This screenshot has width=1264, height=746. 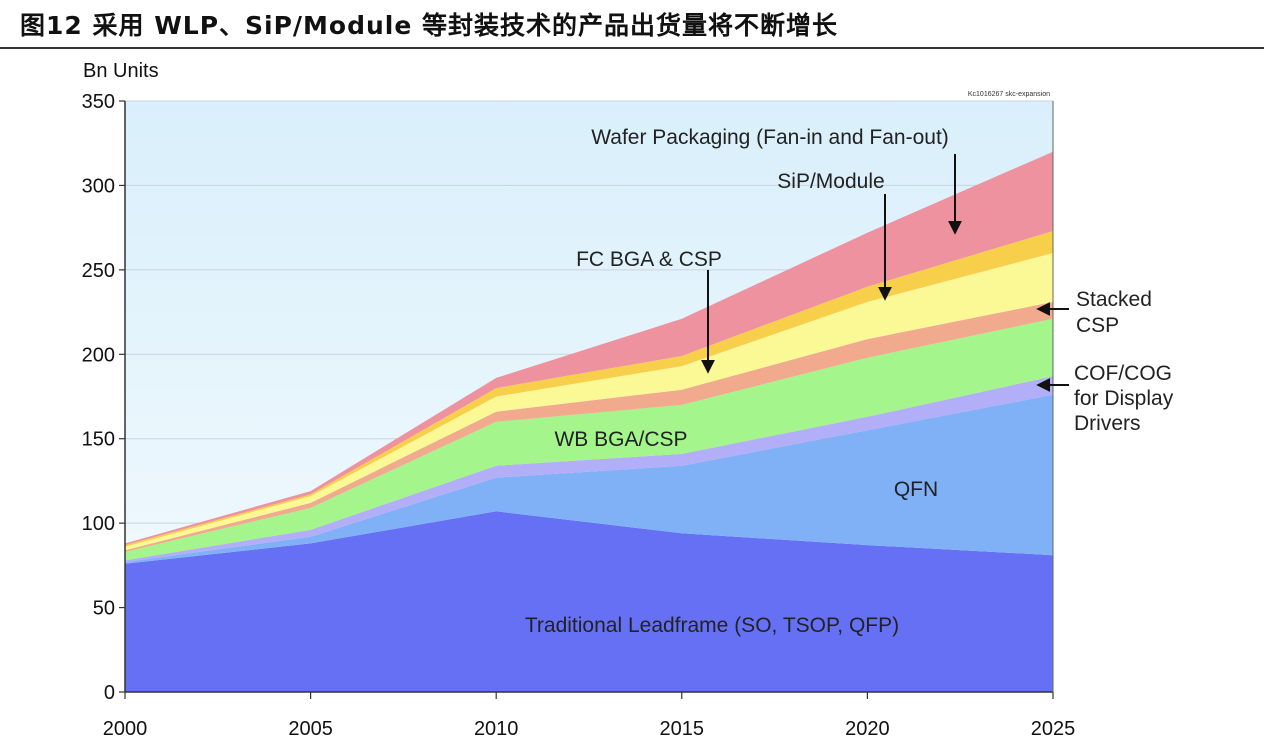 What do you see at coordinates (620, 439) in the screenshot?
I see `annotation-wbbga: WB BGA/CSP` at bounding box center [620, 439].